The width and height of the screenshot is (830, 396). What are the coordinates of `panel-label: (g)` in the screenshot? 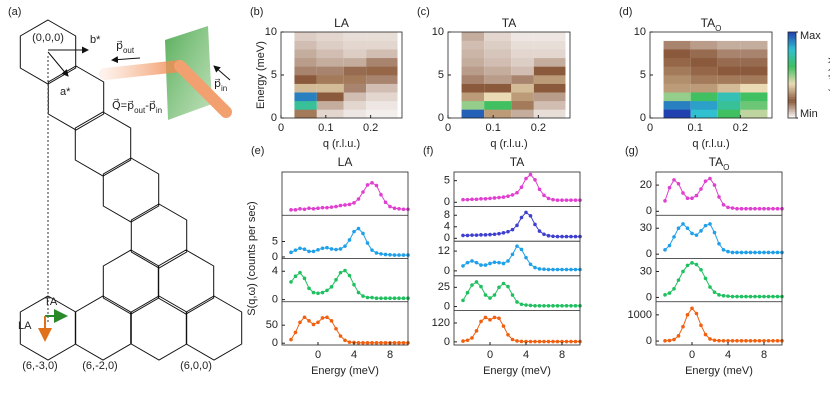 It's located at (631, 151).